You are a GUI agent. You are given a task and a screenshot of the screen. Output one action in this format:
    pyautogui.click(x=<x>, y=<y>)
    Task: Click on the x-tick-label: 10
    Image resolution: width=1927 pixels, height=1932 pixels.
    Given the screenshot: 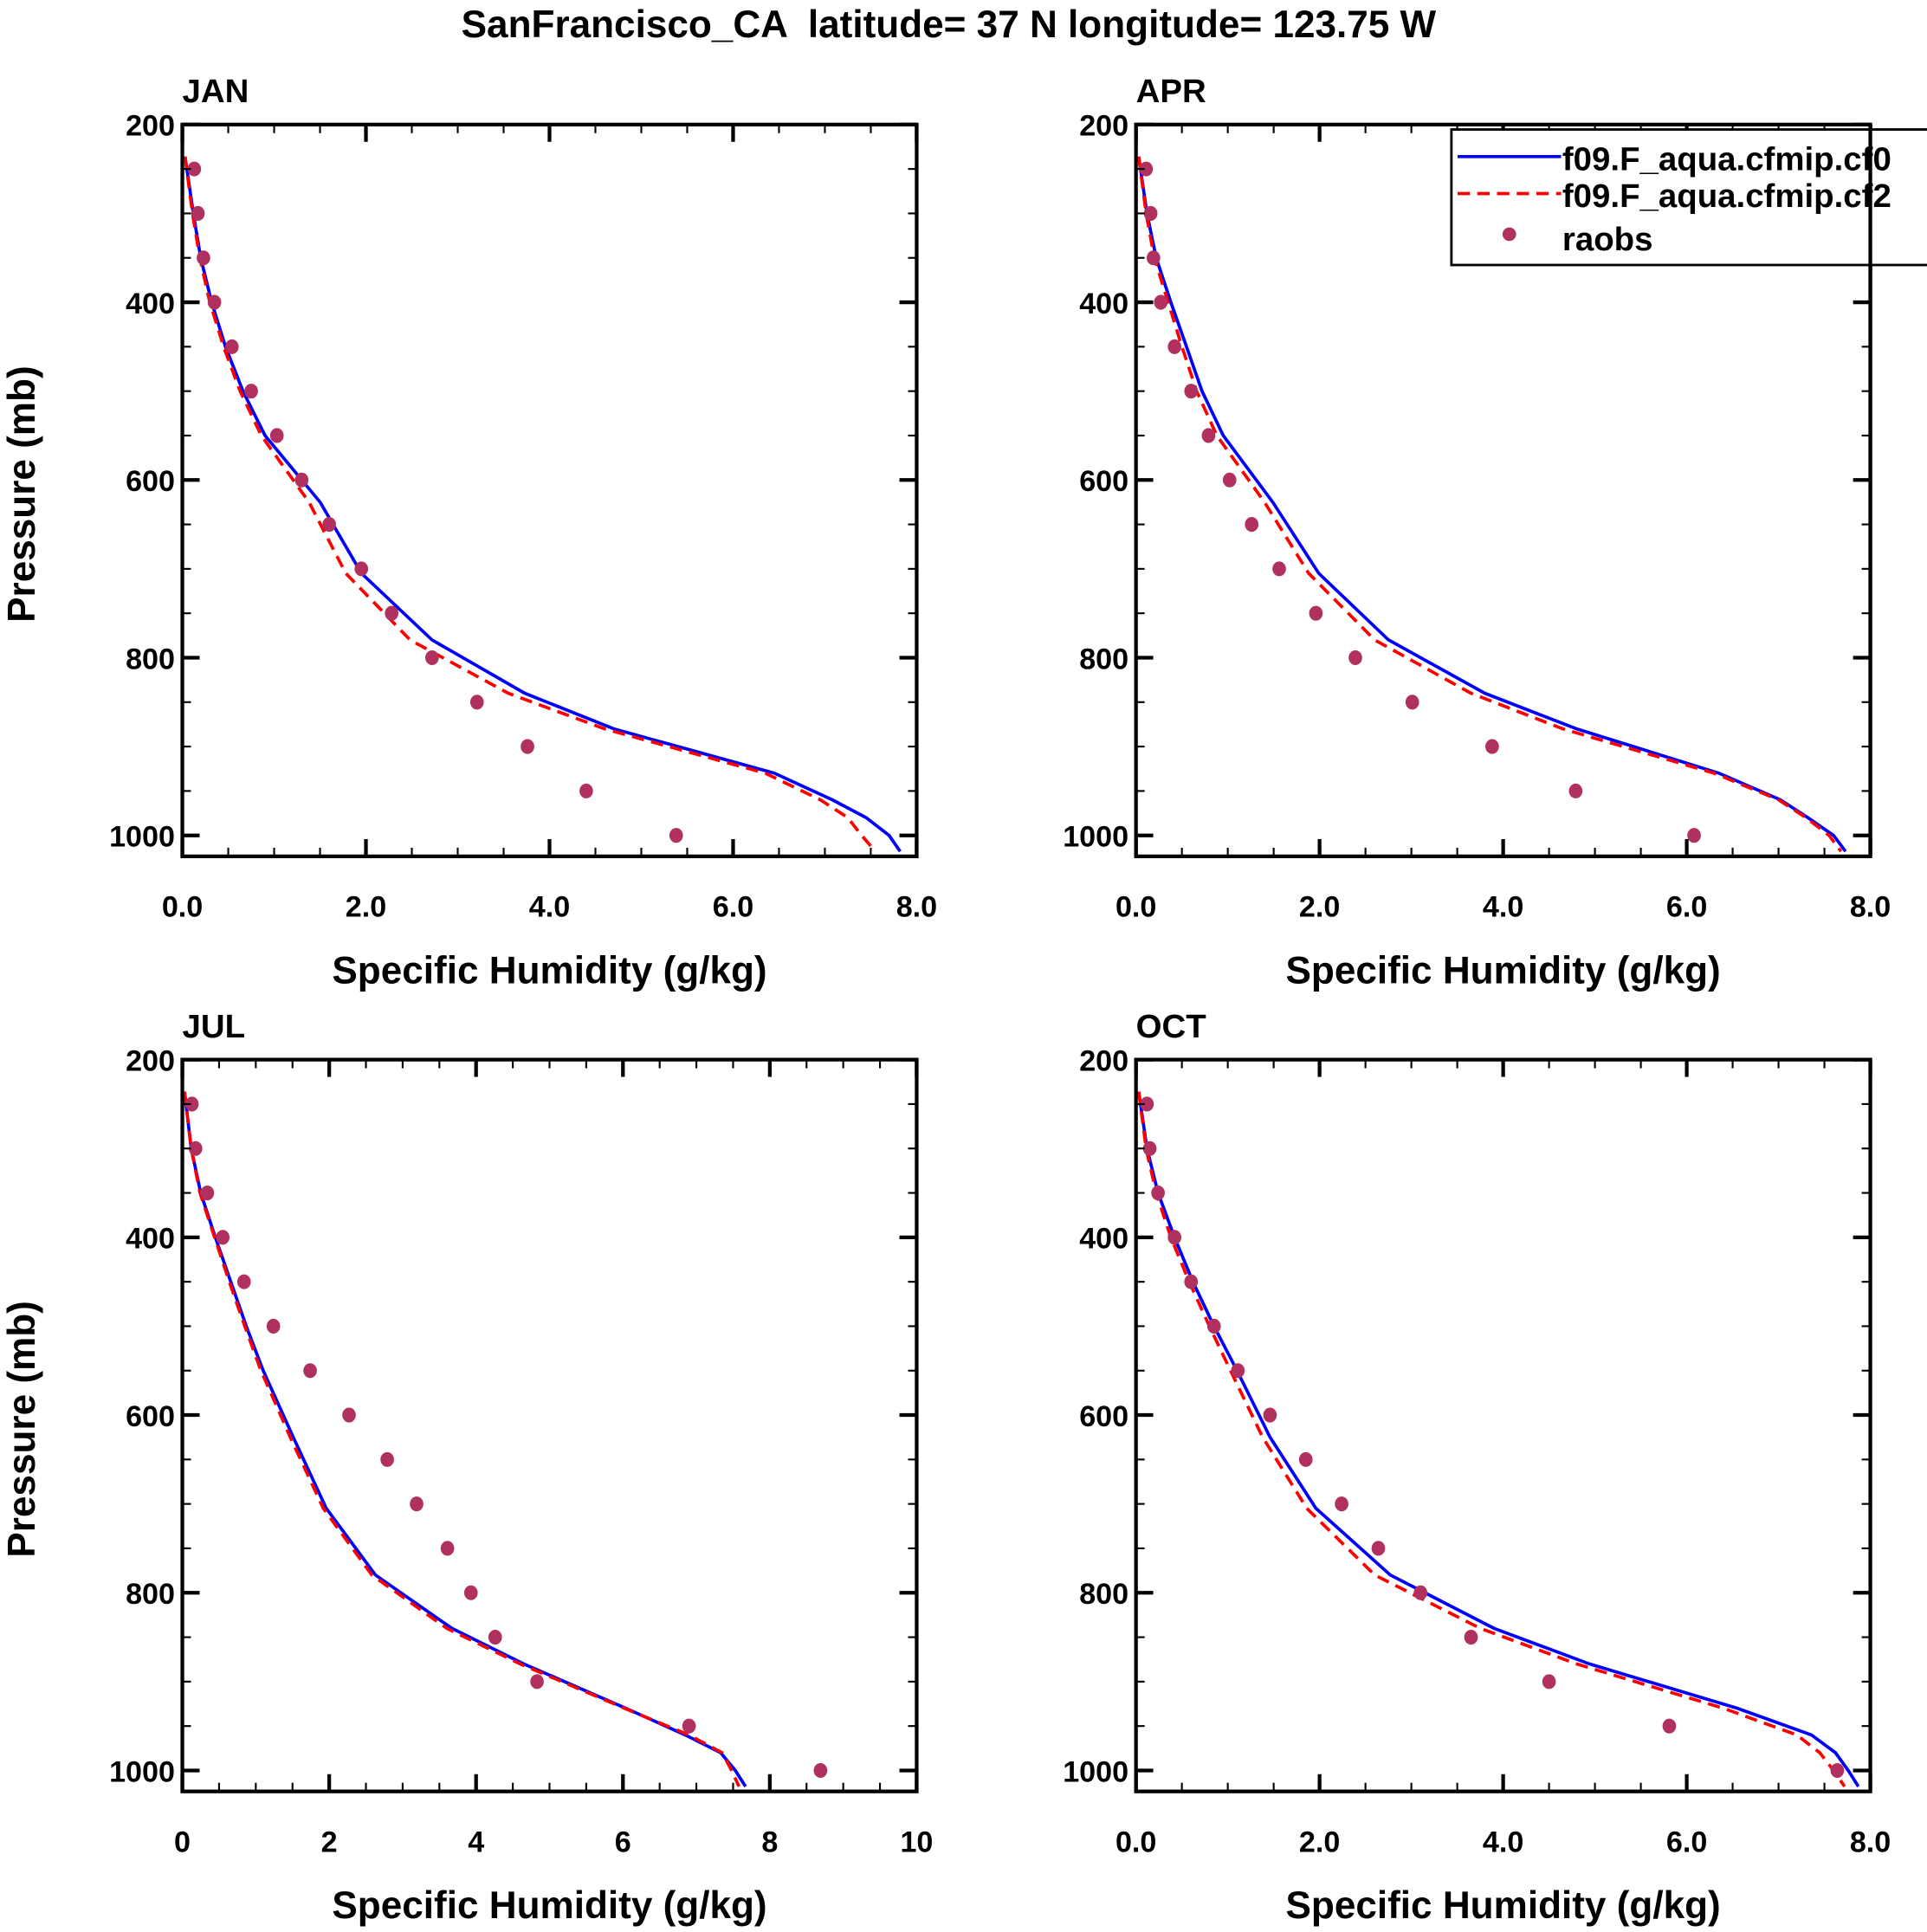 What is the action you would take?
    pyautogui.click(x=916, y=1841)
    